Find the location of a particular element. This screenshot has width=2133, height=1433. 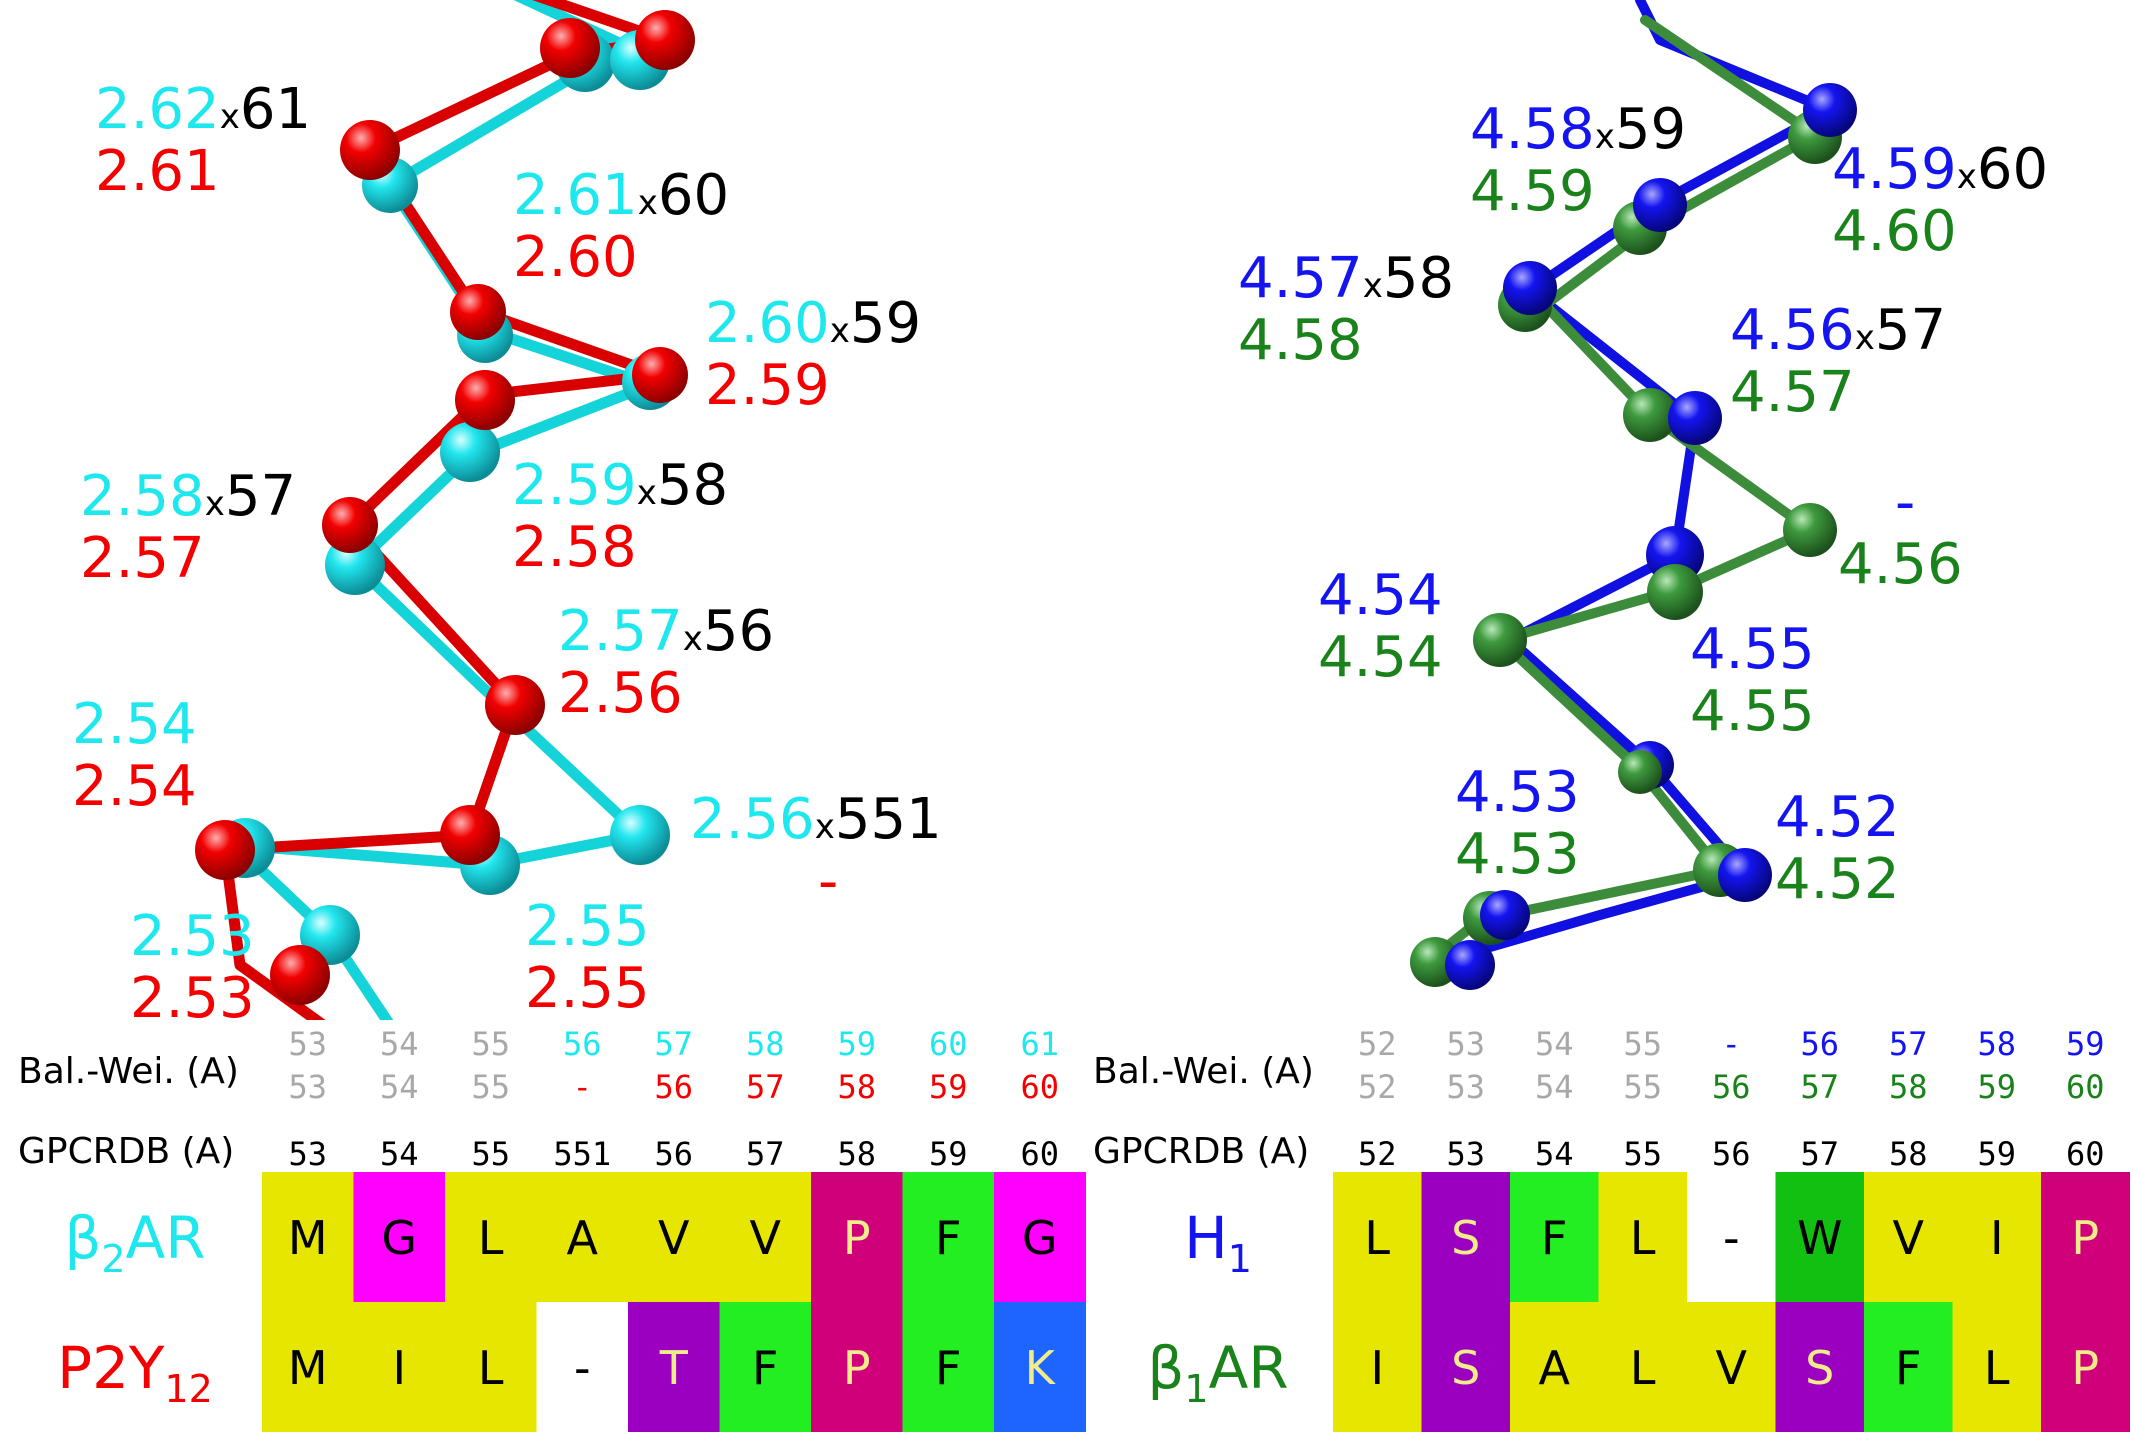

balwei-number-receptor1: - is located at coordinates (1905, 502).